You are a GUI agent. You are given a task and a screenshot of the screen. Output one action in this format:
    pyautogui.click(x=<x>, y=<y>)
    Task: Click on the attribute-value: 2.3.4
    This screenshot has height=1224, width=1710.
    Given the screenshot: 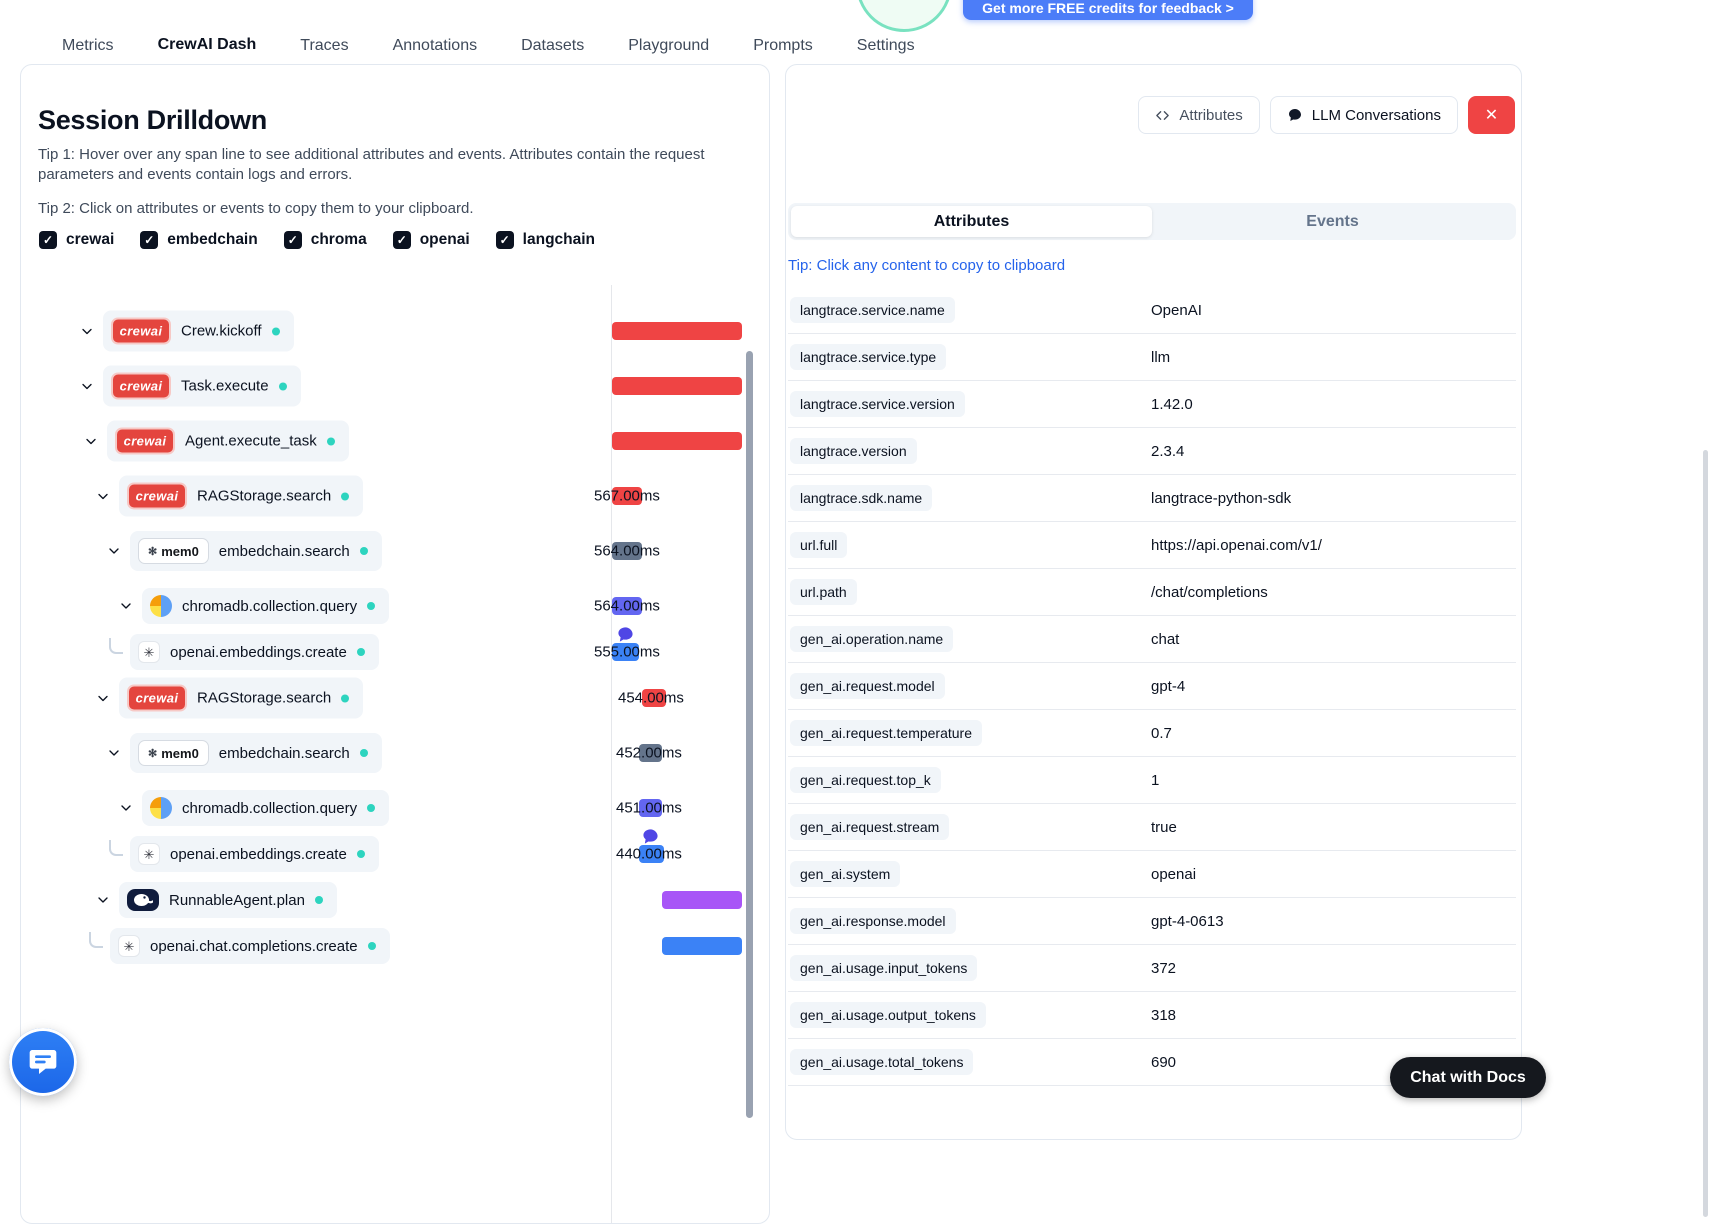 What is the action you would take?
    pyautogui.click(x=1168, y=451)
    